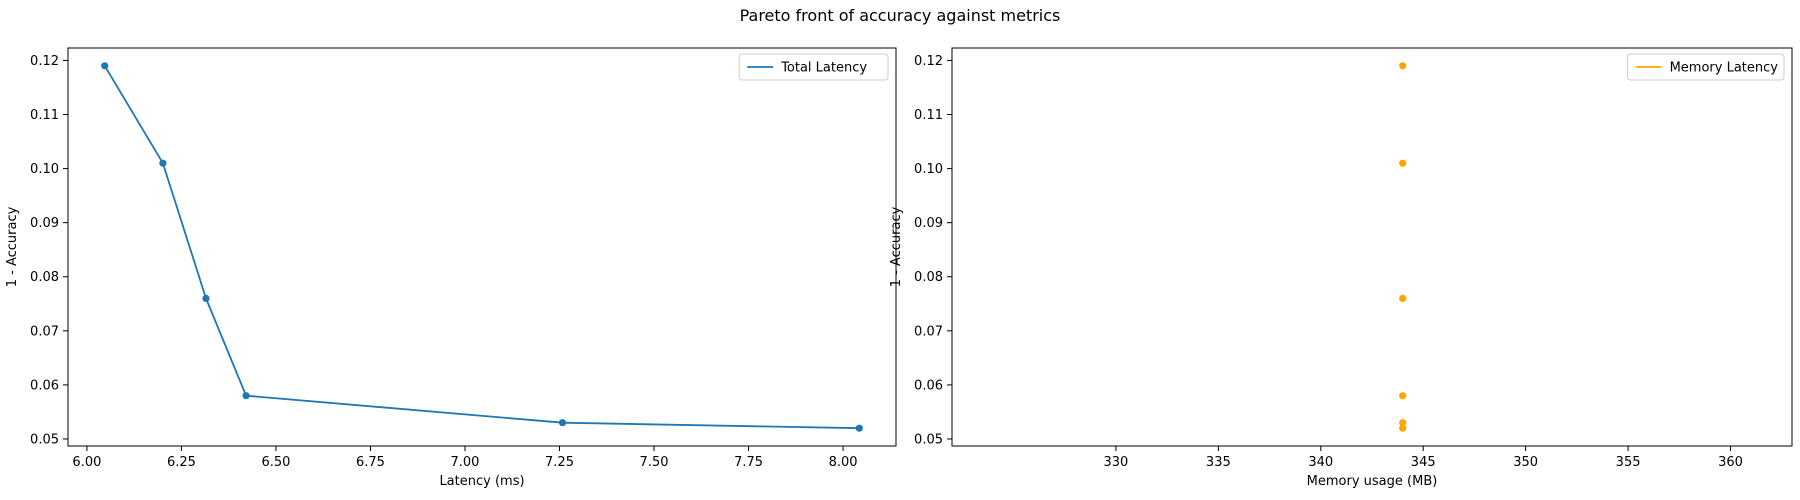 The width and height of the screenshot is (1800, 500). Describe the element at coordinates (823, 68) in the screenshot. I see `legend-label: Total Latency` at that location.